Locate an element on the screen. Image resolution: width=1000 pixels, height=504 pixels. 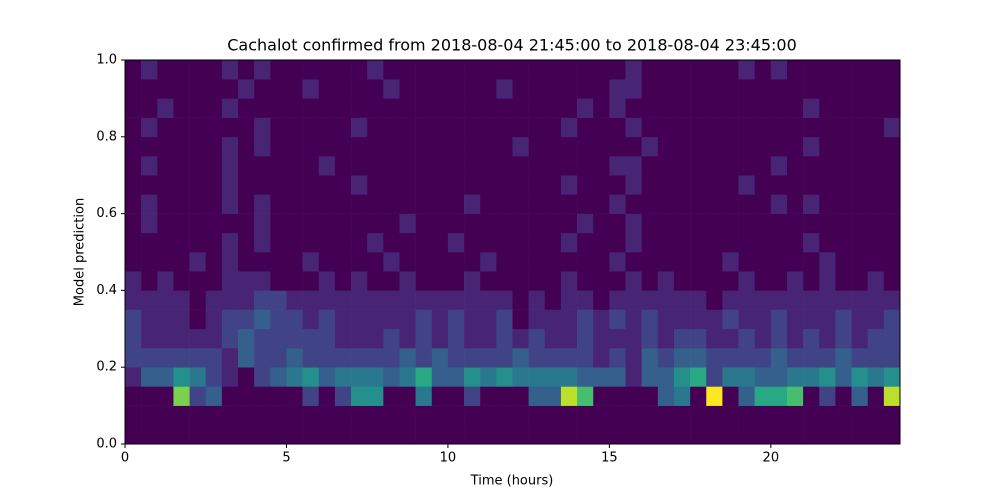
y-tick-label: 0.8 is located at coordinates (106, 136).